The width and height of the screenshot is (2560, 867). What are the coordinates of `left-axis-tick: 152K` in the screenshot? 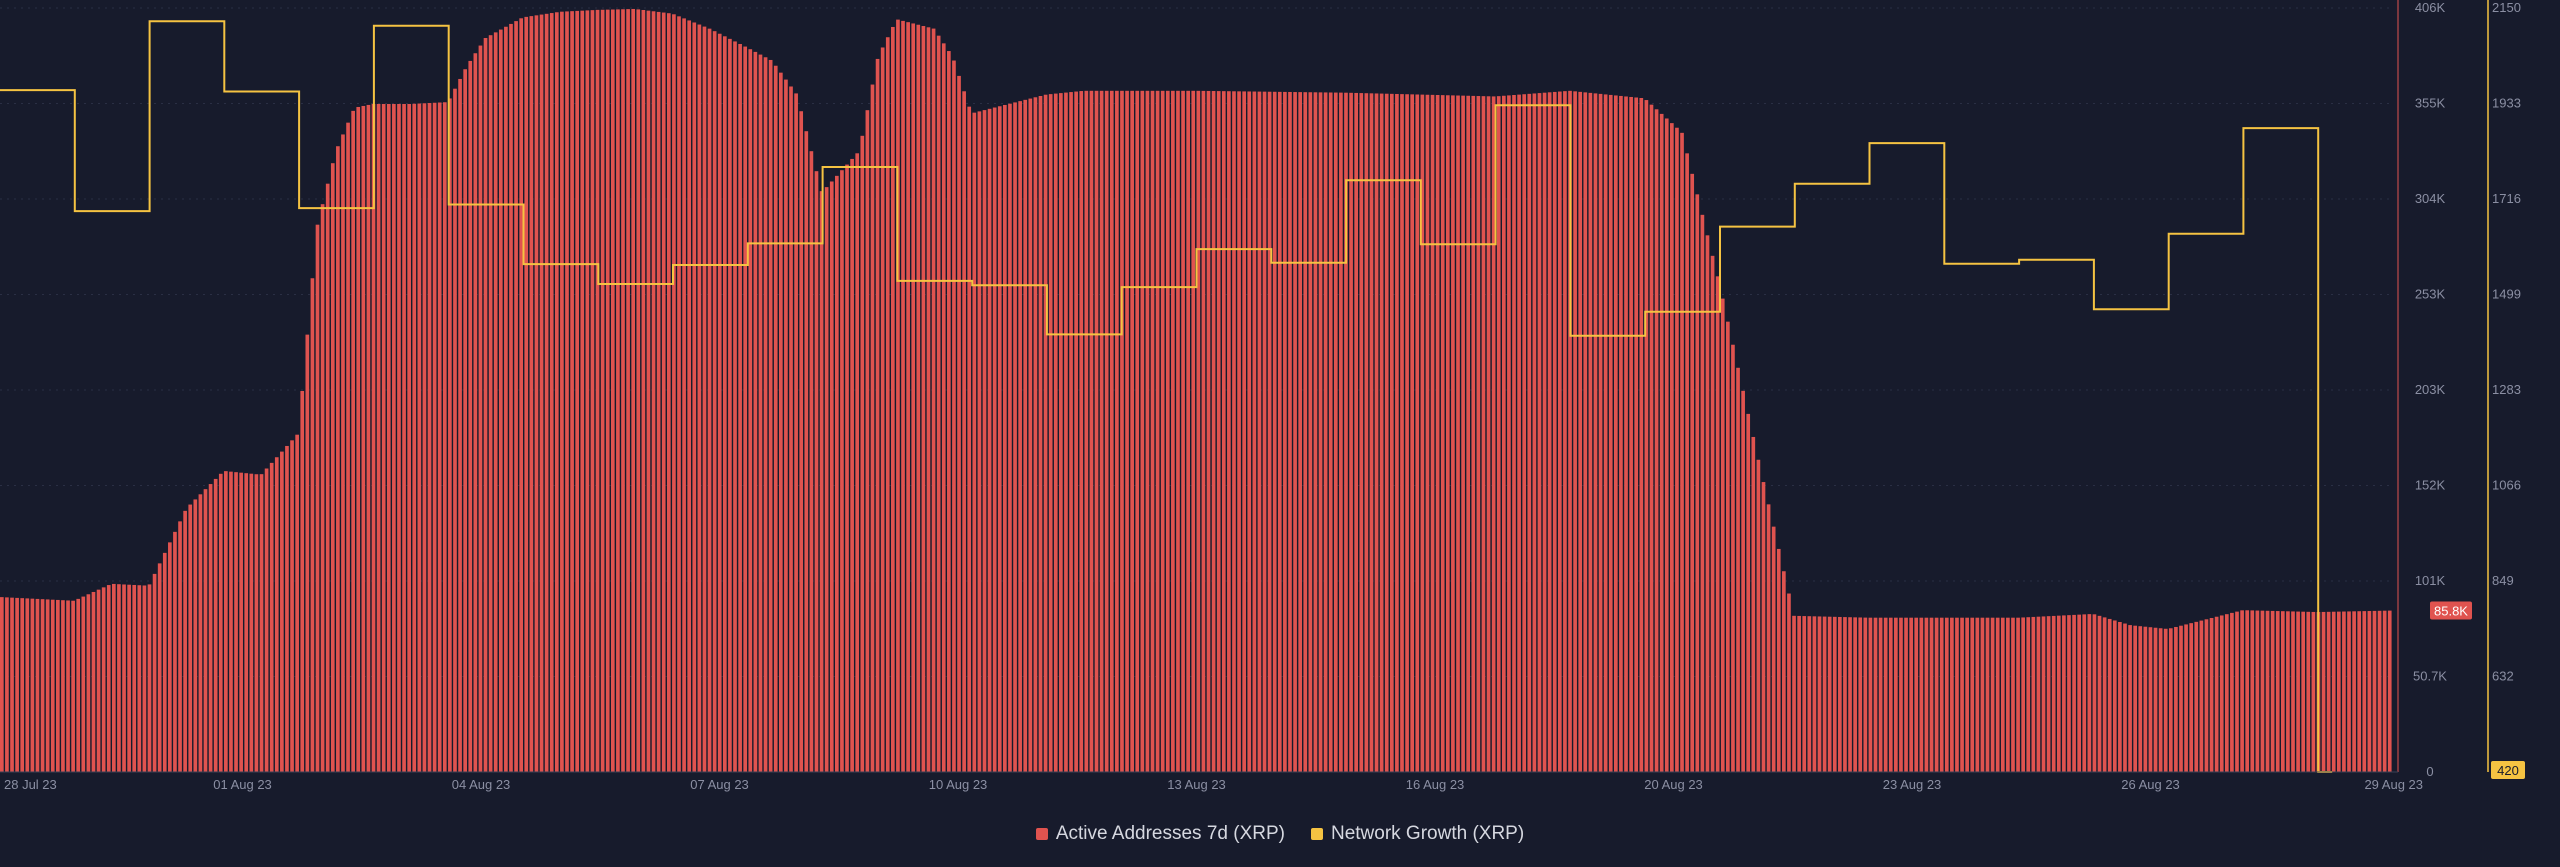 It's located at (2430, 485).